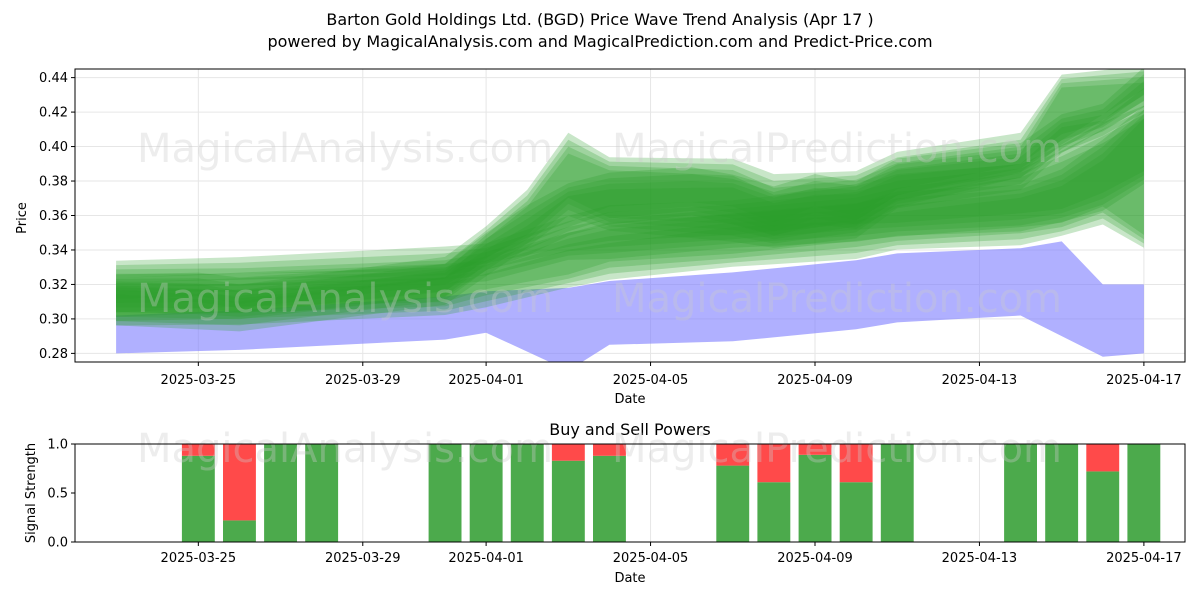 The image size is (1200, 604). Describe the element at coordinates (31, 493) in the screenshot. I see `signal-y-axis-label: Signal Strength` at that location.